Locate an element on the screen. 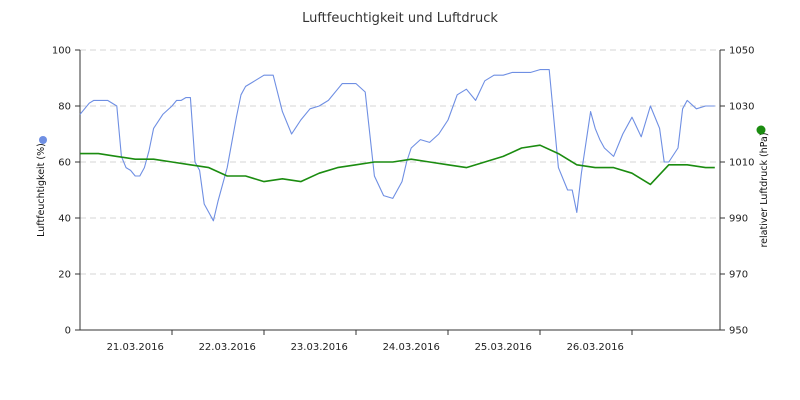  left-tick-label: 20 is located at coordinates (64, 275).